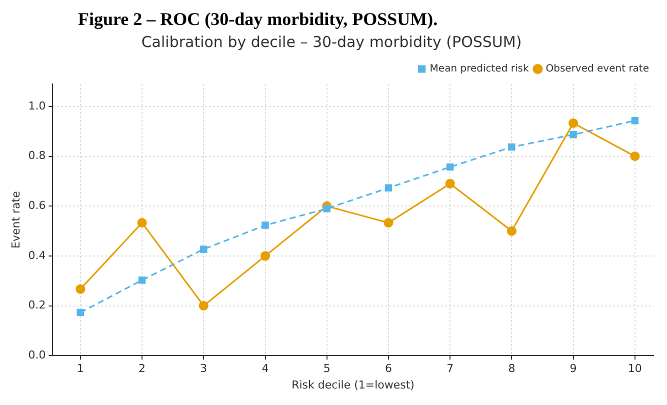 The image size is (667, 405). What do you see at coordinates (635, 369) in the screenshot?
I see `x-tick-label: 10` at bounding box center [635, 369].